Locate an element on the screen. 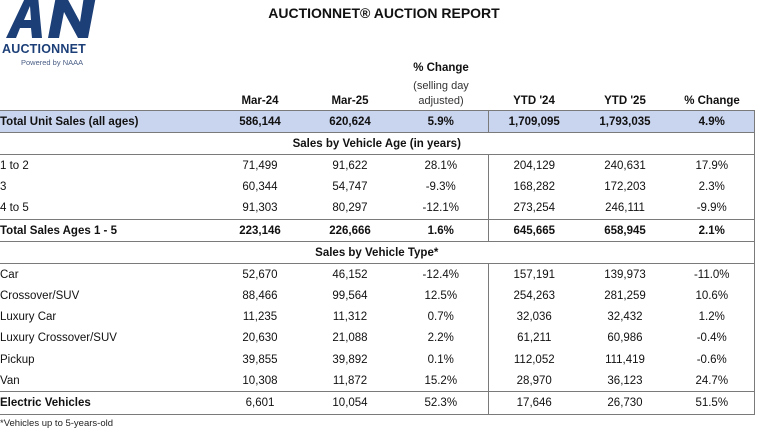 This screenshot has height=432, width=768. cell-mar24: 88,466 is located at coordinates (260, 296).